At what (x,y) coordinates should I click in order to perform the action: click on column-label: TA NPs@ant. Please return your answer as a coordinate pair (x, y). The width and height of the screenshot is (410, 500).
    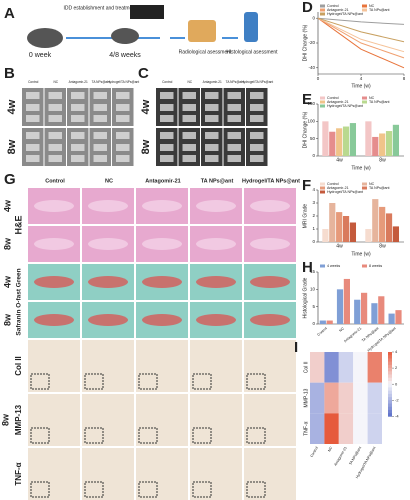
    Looking at the image, I should click on (235, 82).